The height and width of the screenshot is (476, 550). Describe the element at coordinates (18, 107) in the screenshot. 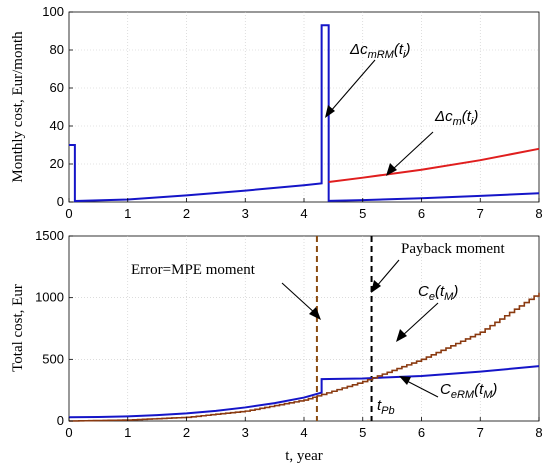

I see `top-ylabel: Monthly cost, Eur/month` at that location.